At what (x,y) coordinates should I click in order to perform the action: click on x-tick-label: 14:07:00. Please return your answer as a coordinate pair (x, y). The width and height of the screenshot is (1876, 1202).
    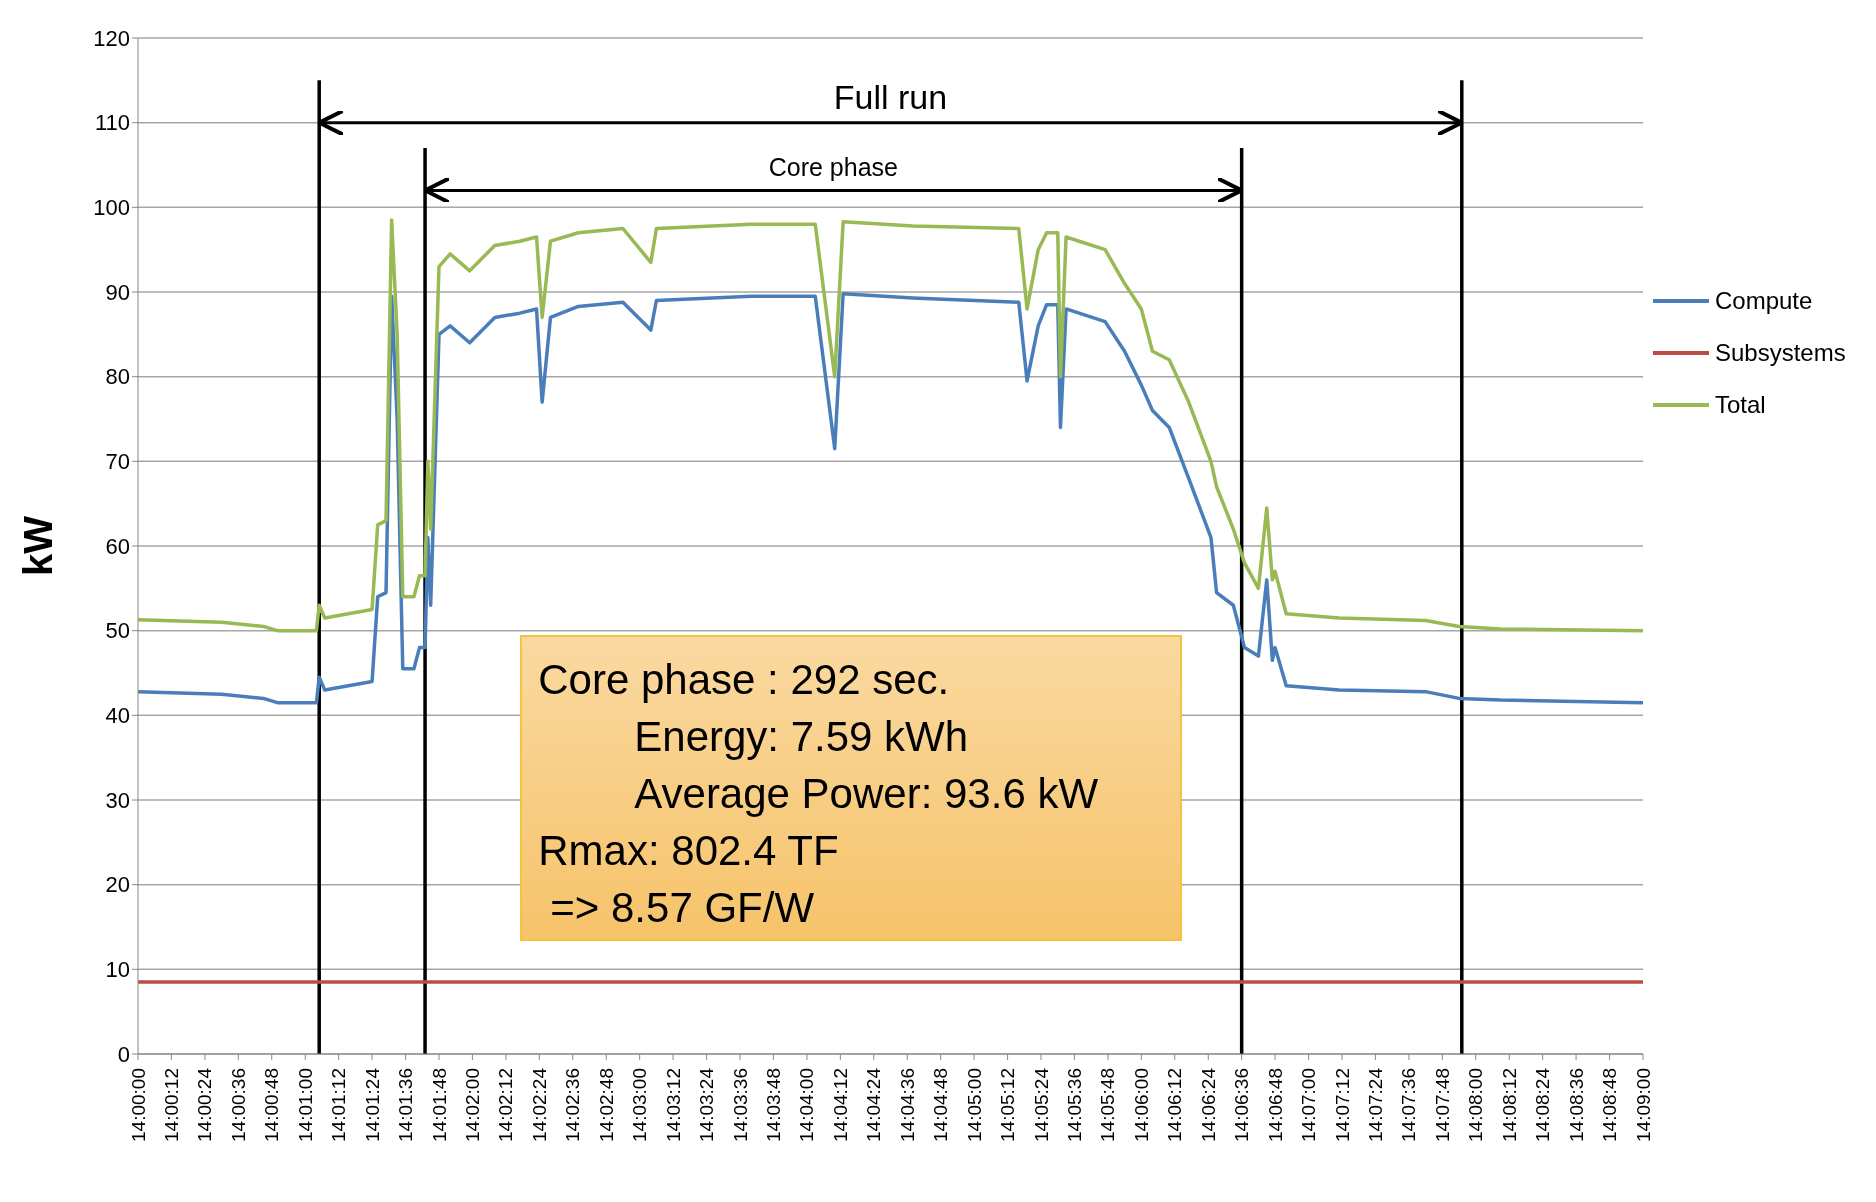
    Looking at the image, I should click on (1309, 1105).